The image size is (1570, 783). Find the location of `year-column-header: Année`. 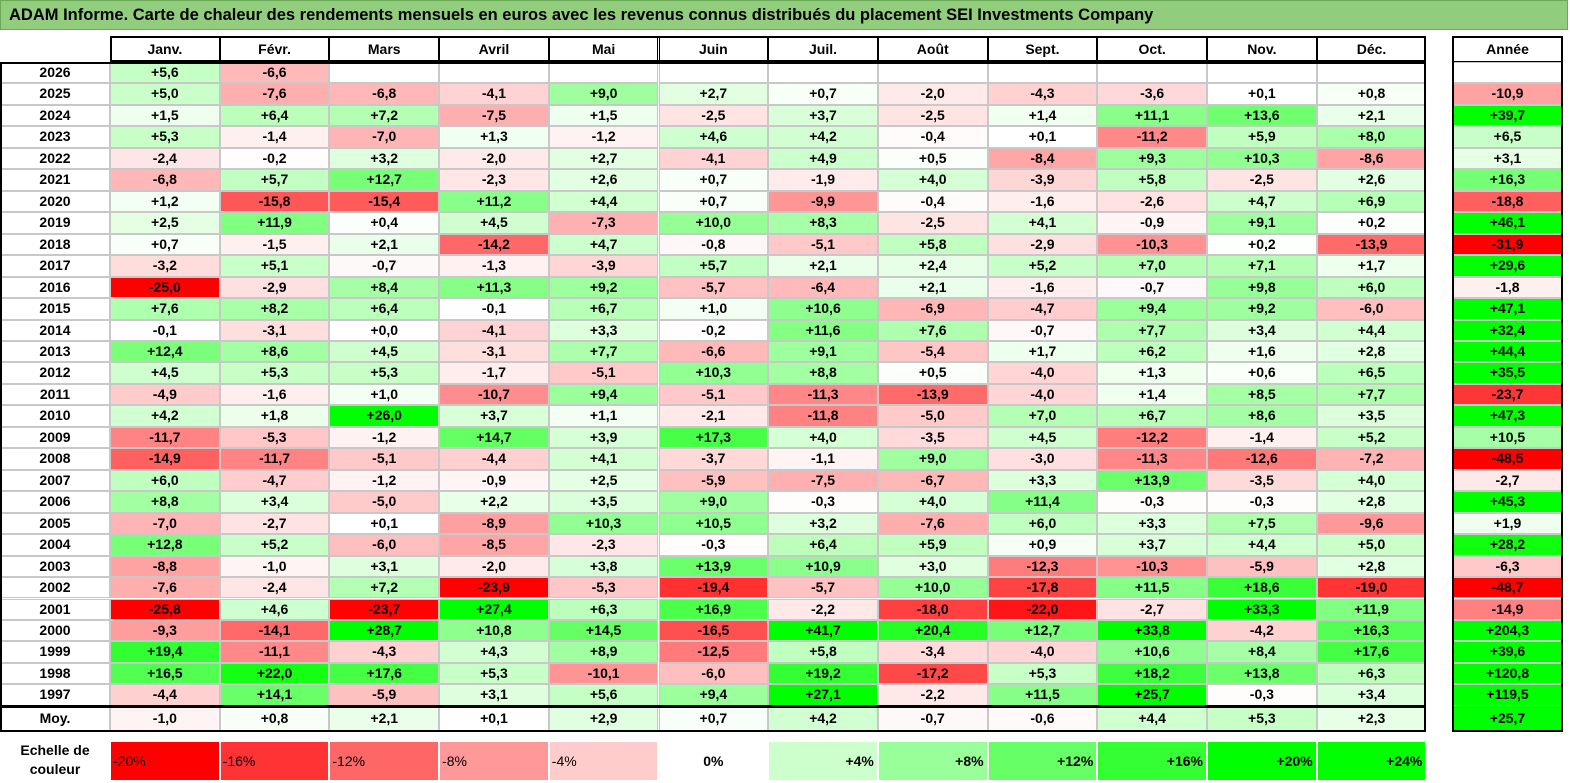

year-column-header: Année is located at coordinates (1507, 49).